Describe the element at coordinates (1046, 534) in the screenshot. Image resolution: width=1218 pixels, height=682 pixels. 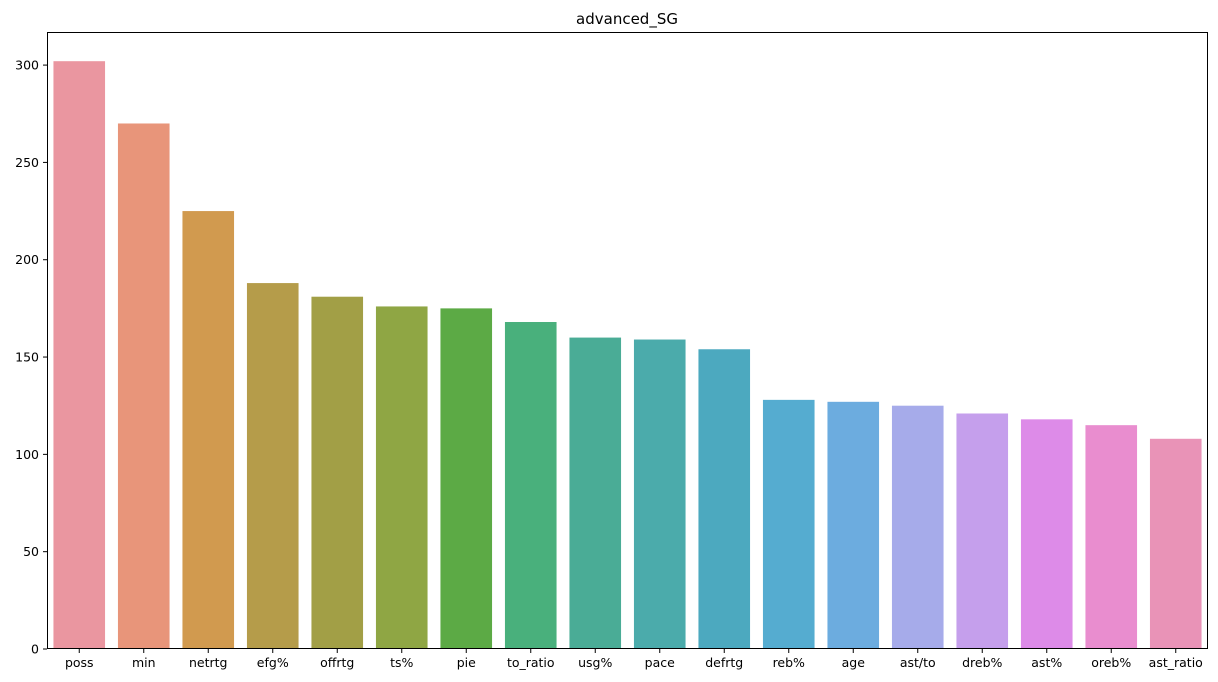
I see `bar-ast%` at that location.